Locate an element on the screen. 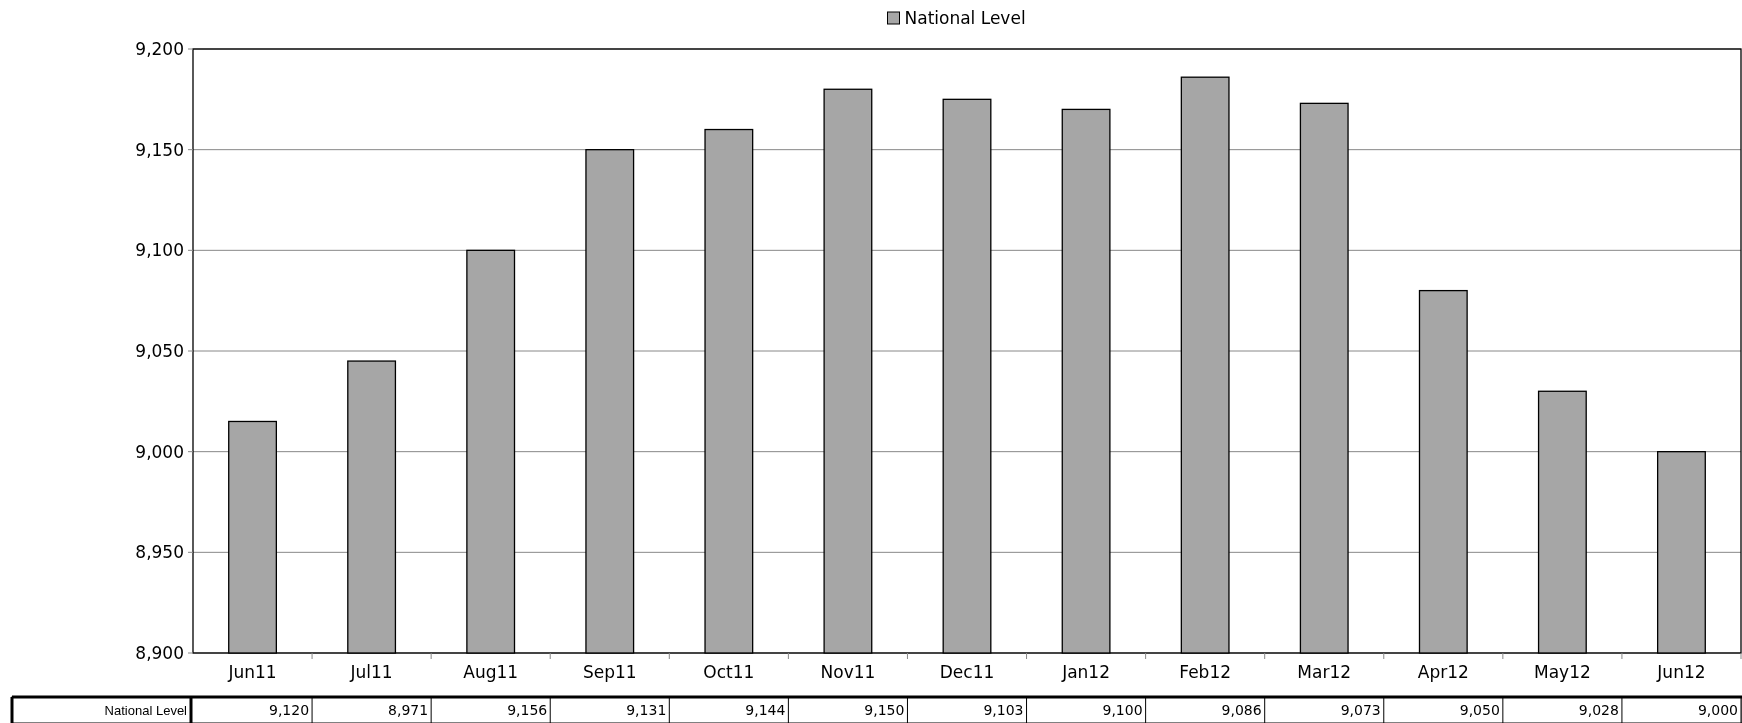 This screenshot has width=1742, height=723. x-tick-label: Mar12 is located at coordinates (1324, 672).